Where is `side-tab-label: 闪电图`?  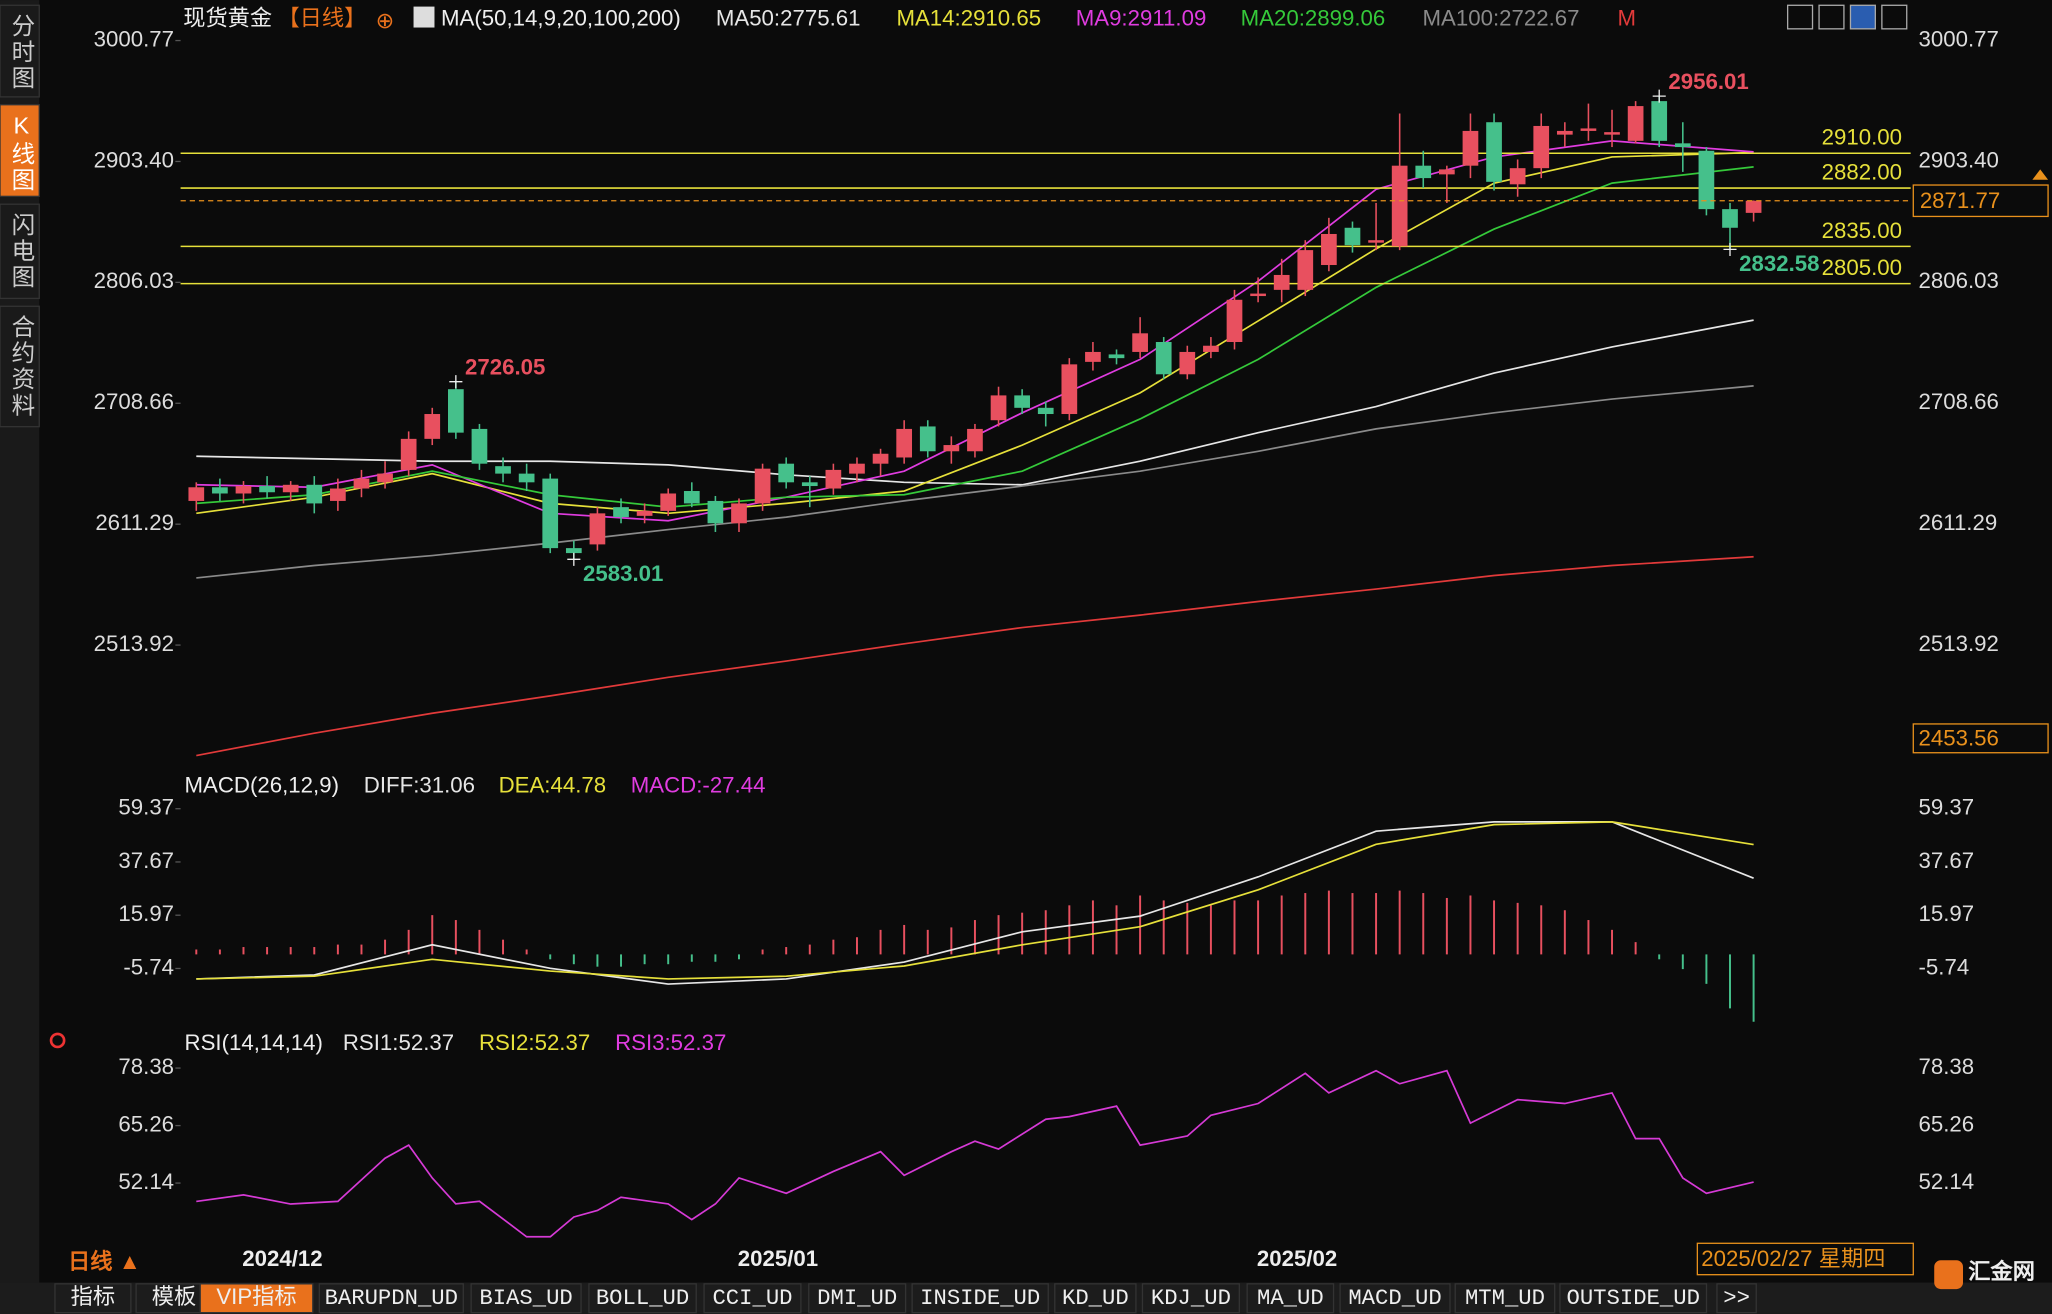 side-tab-label: 闪电图 is located at coordinates (21, 251).